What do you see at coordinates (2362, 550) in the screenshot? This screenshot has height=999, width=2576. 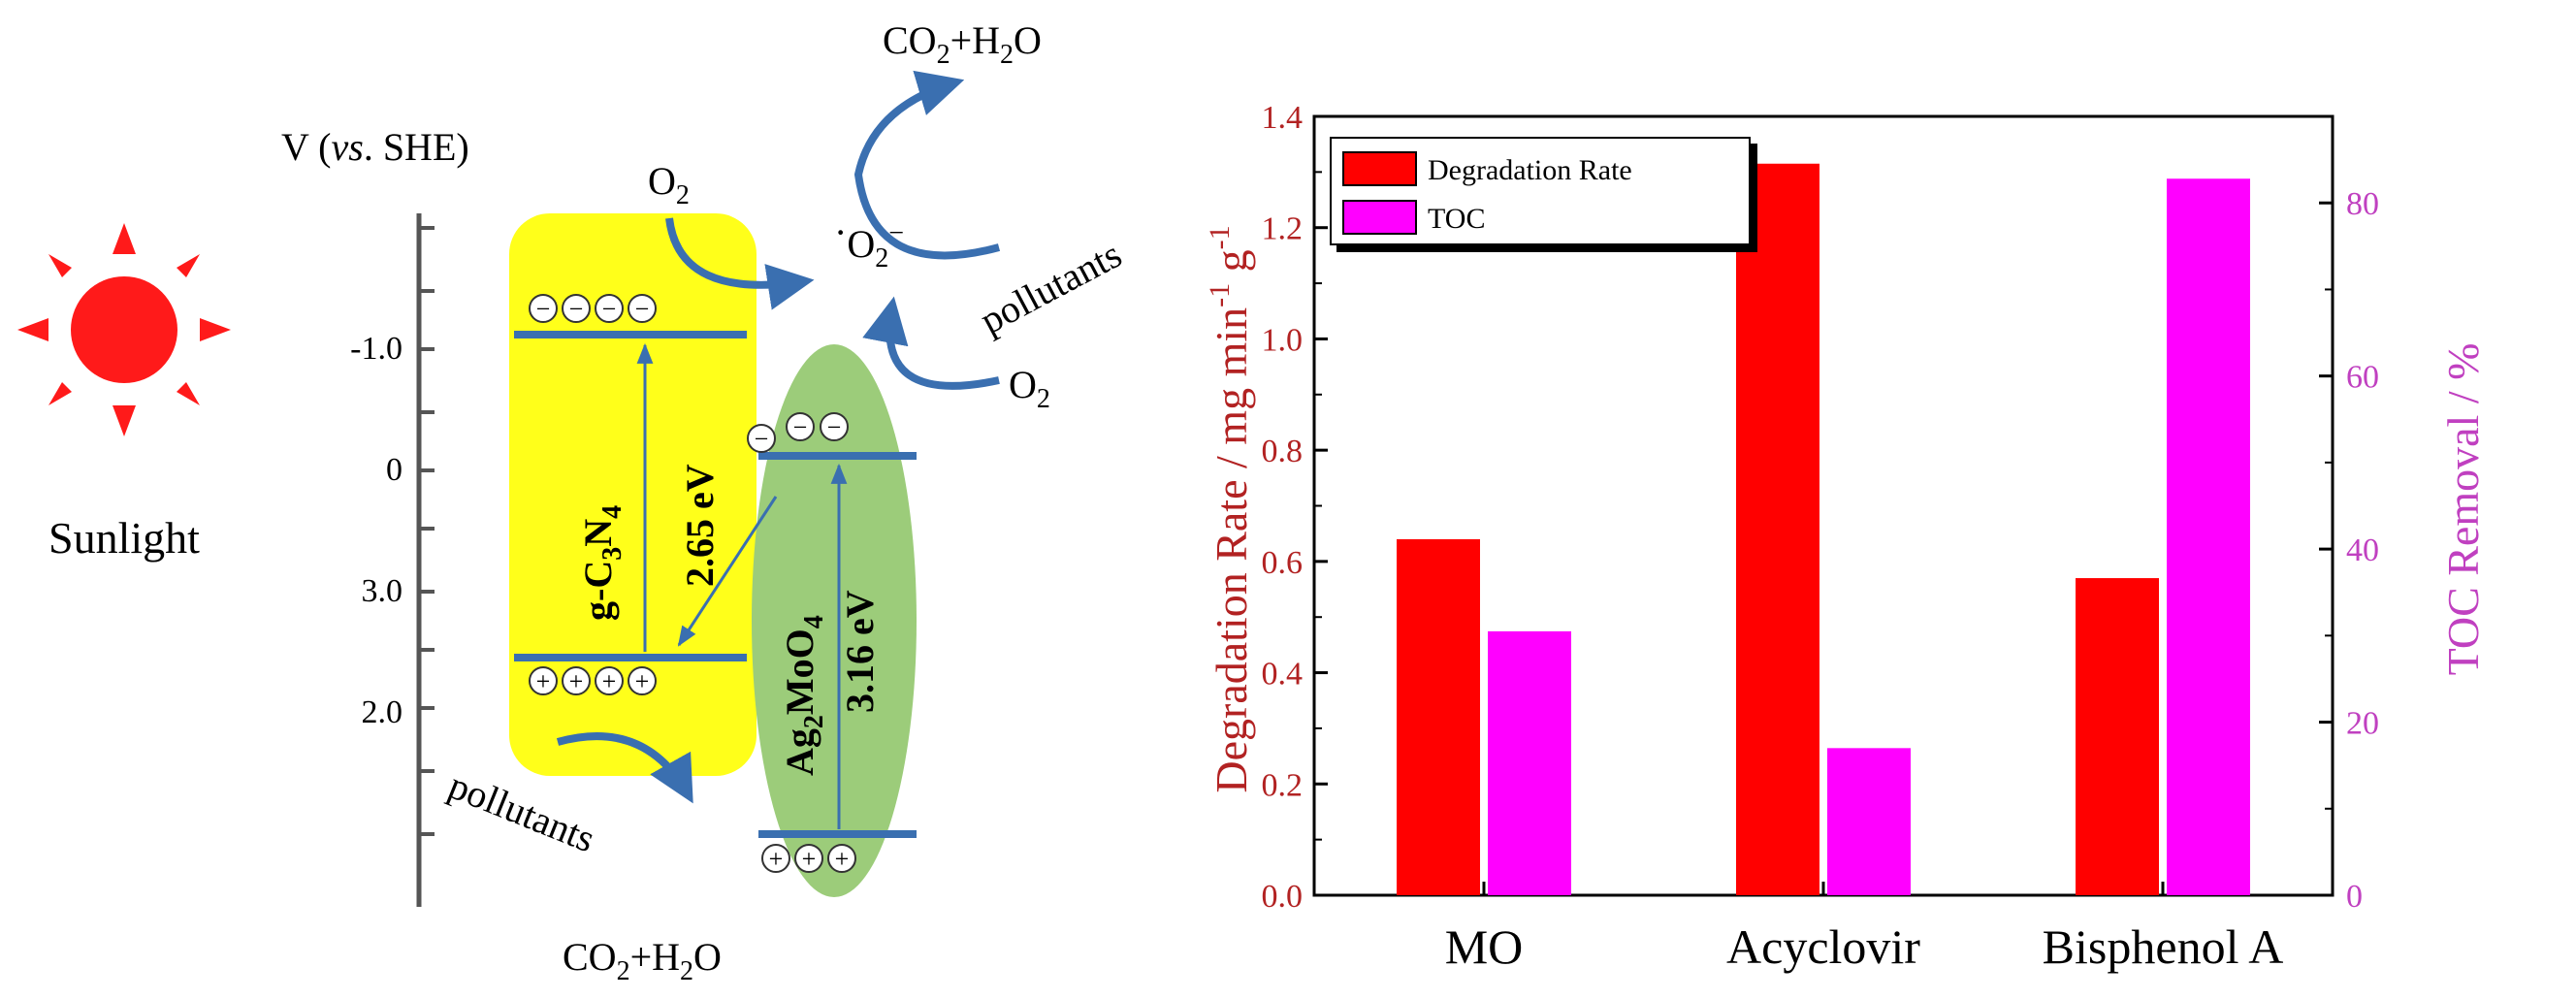 I see `right-tick-label: 40` at bounding box center [2362, 550].